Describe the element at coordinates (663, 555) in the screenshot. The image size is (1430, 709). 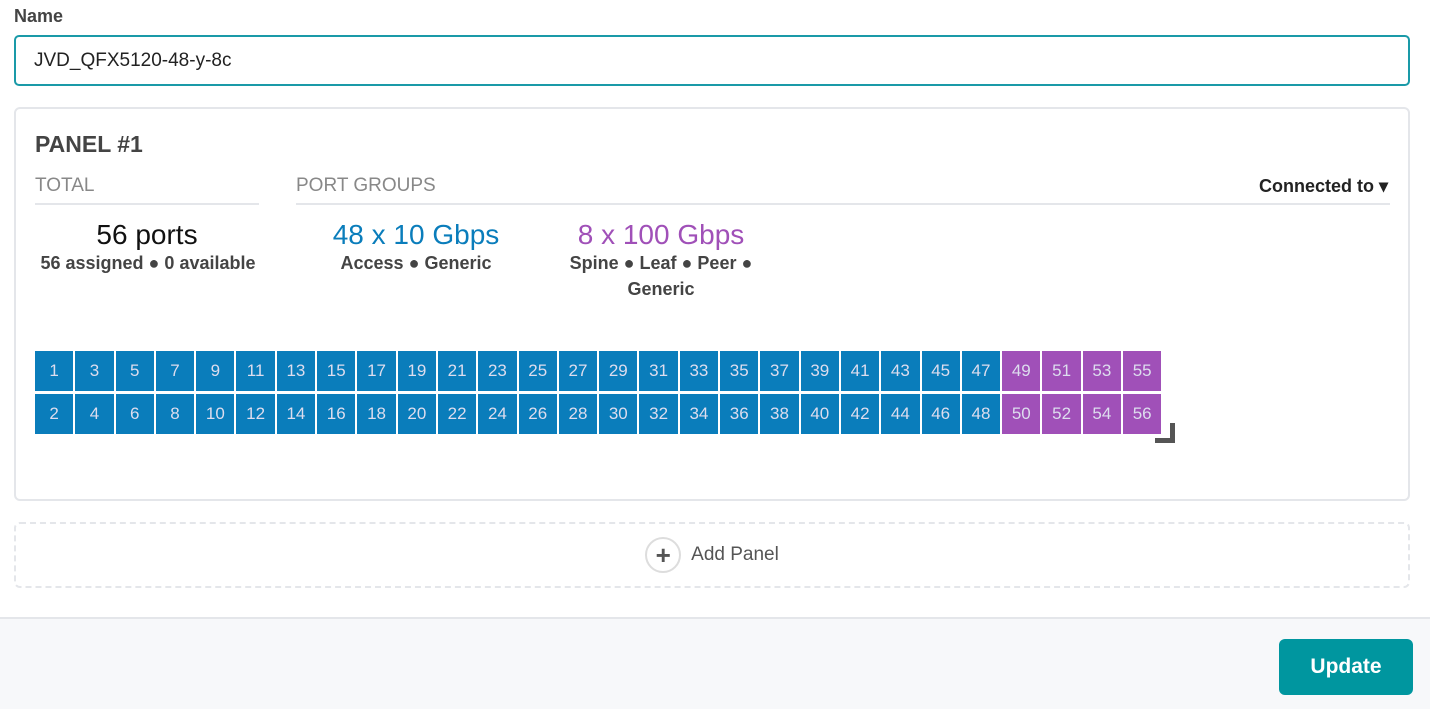
I see `plus-icon: +` at that location.